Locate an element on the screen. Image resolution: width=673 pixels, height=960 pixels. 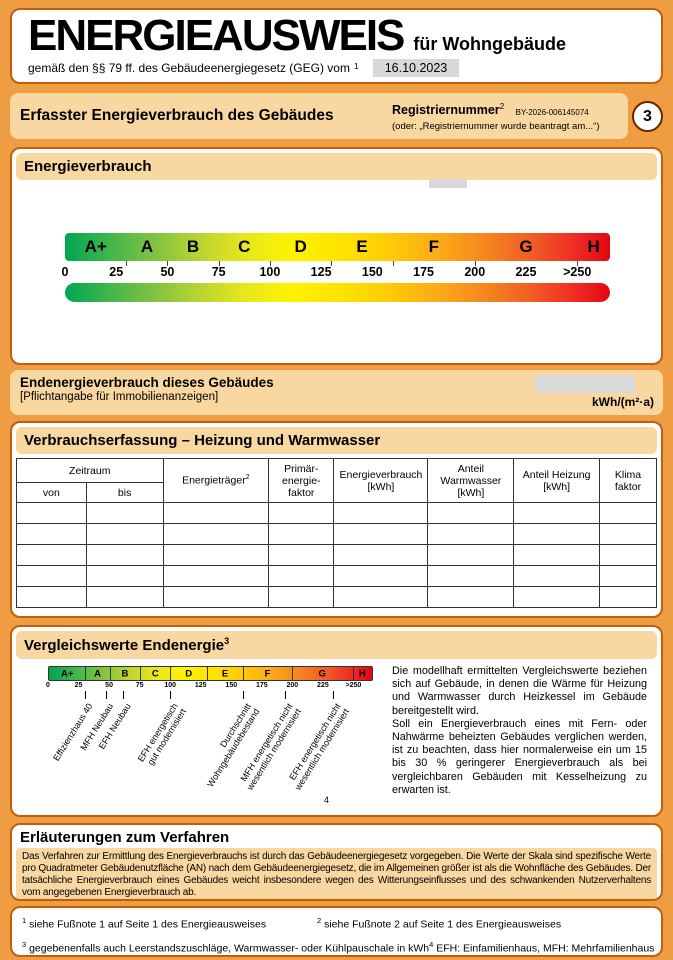
scale-tick-label: >250 is located at coordinates (577, 272).